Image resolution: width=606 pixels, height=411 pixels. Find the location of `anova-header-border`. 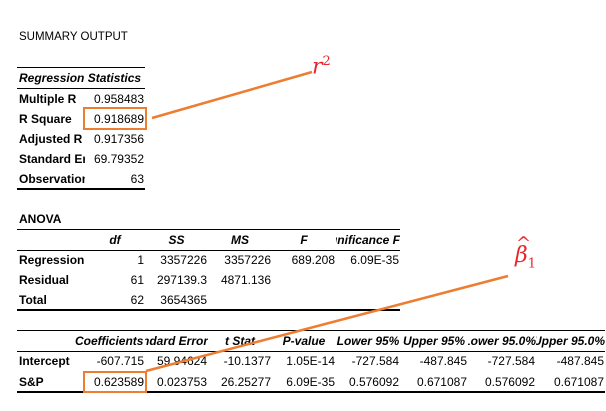

anova-header-border is located at coordinates (208, 250).